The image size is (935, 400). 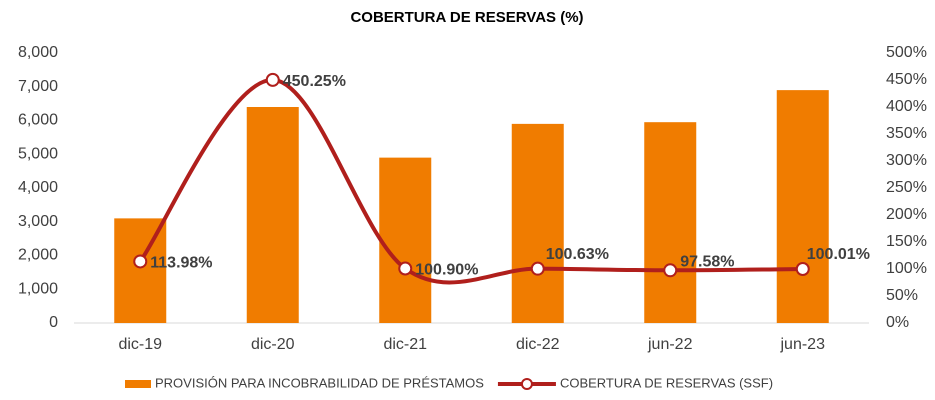 I want to click on data-label: 113.98%, so click(x=181, y=263).